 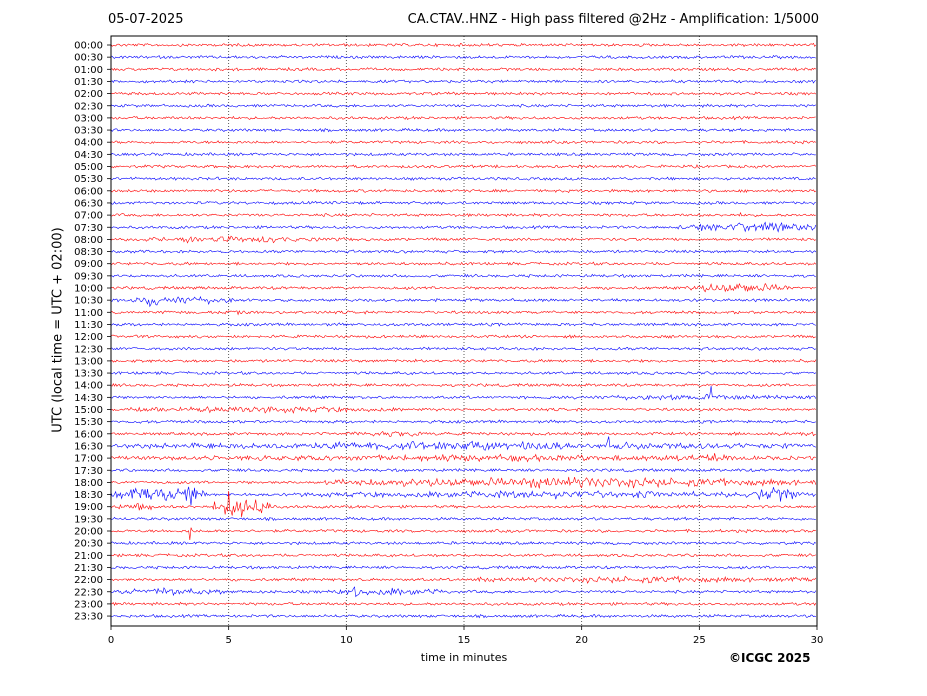 I want to click on y-tick-label: 07:00, so click(x=88, y=216).